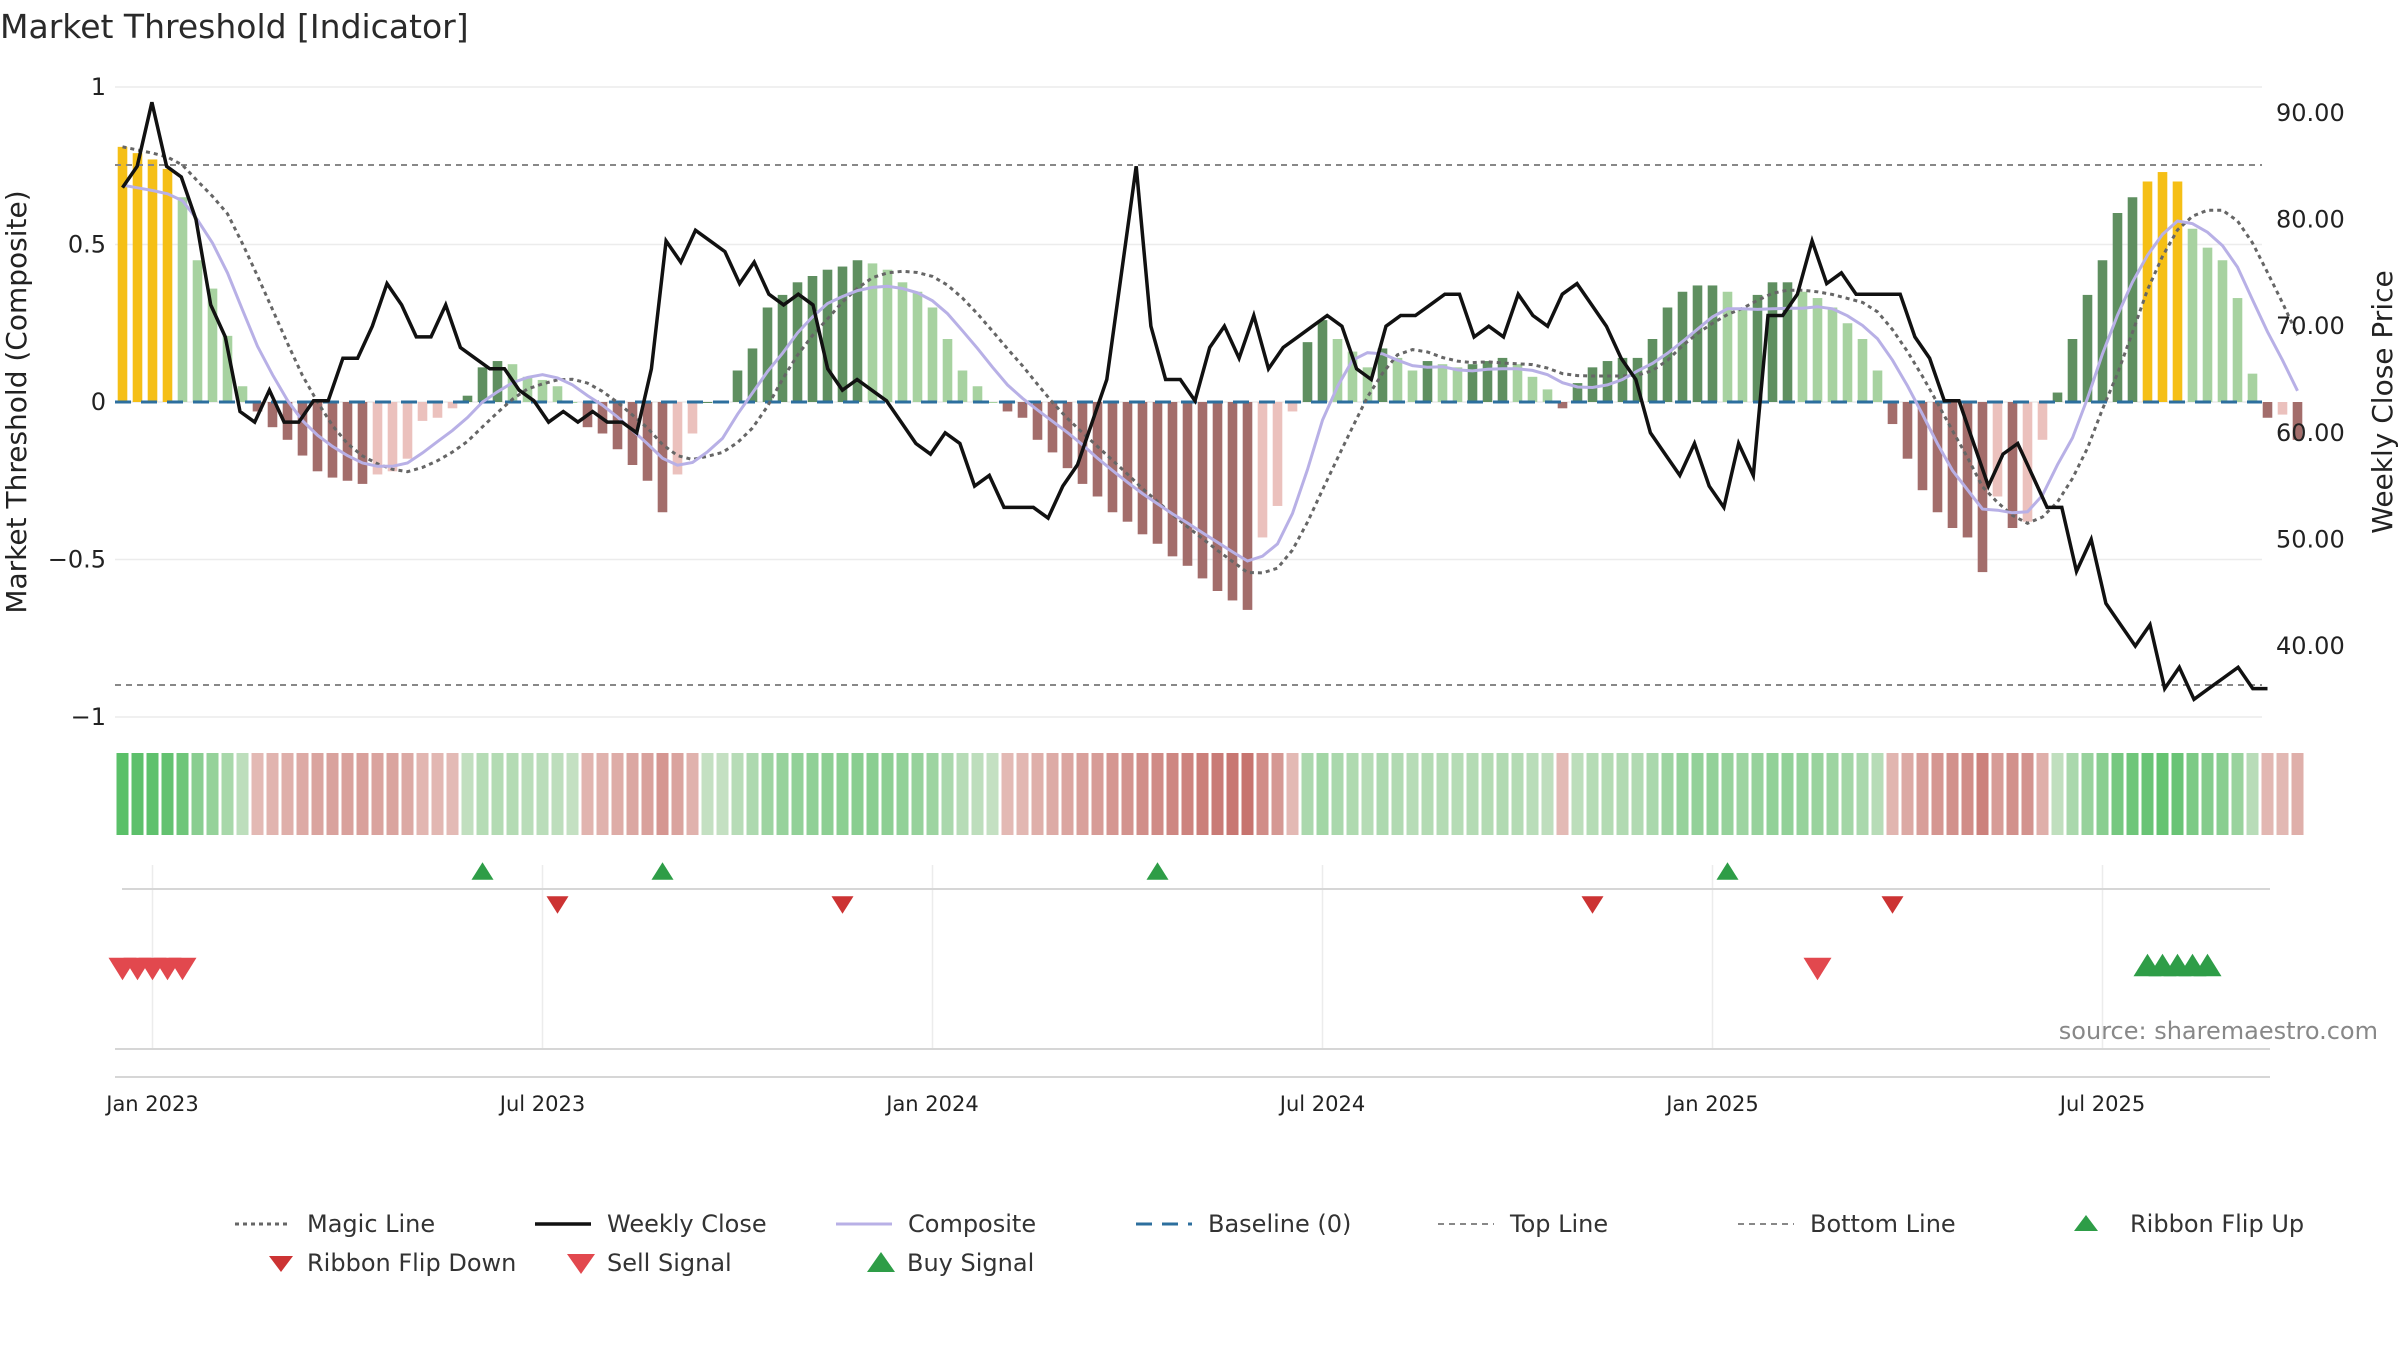  I want to click on y2-tick-label: 90.00, so click(2310, 113).